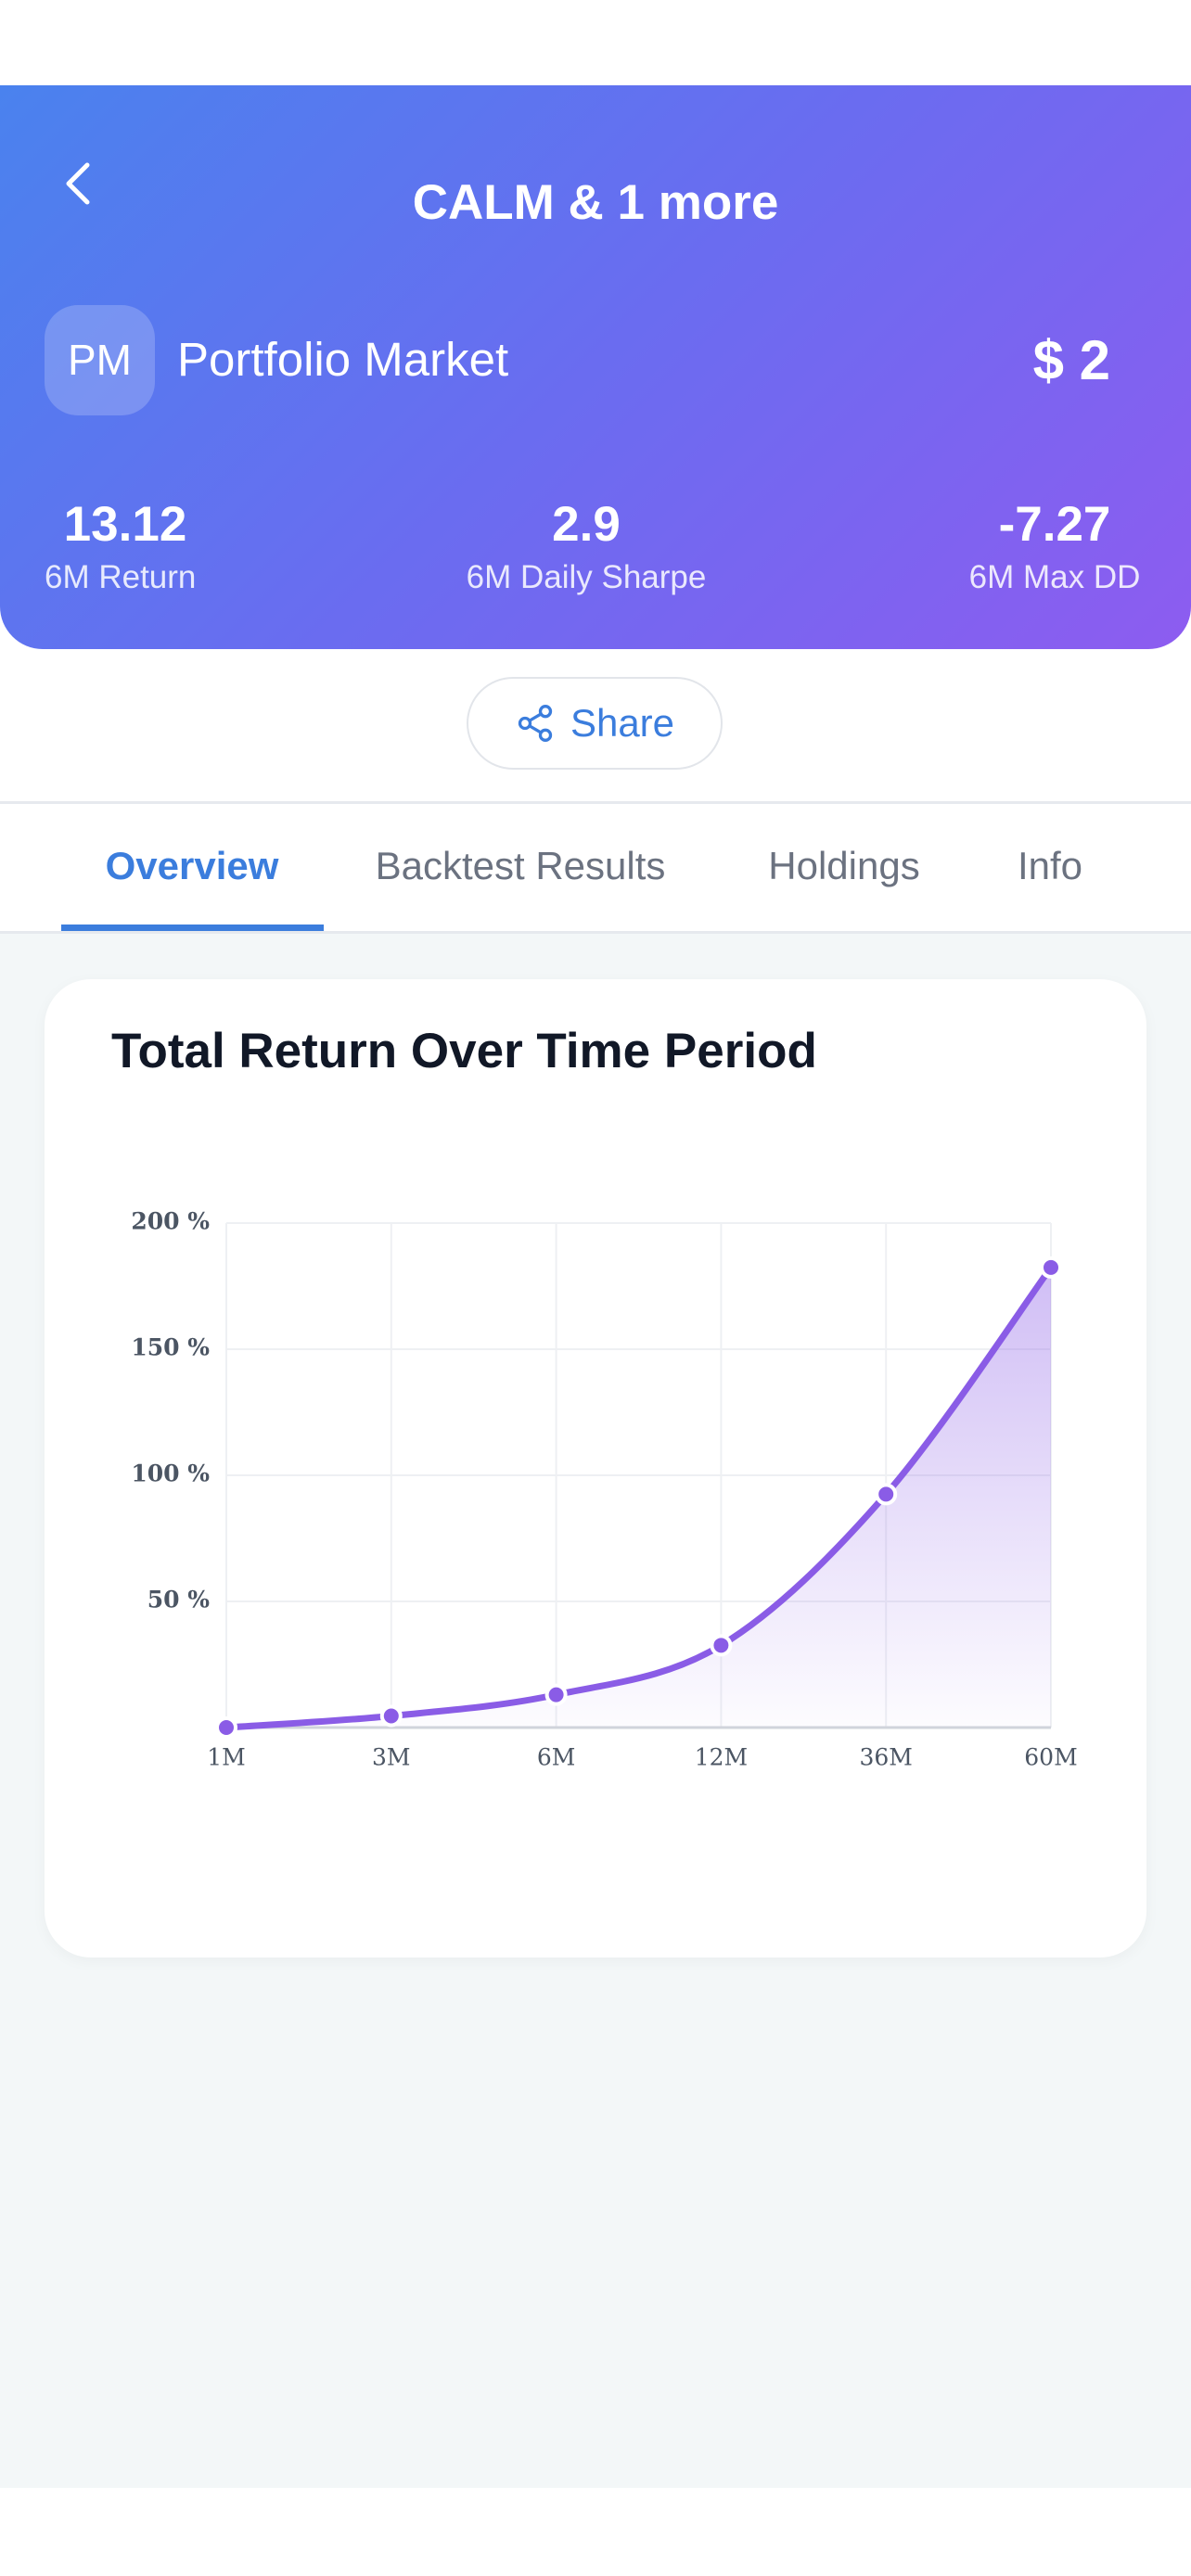  What do you see at coordinates (638, 1498) in the screenshot?
I see `area` at bounding box center [638, 1498].